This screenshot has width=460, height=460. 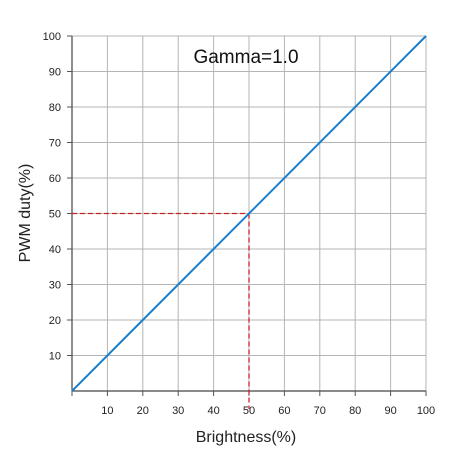 What do you see at coordinates (178, 411) in the screenshot?
I see `x-tick-label: 30` at bounding box center [178, 411].